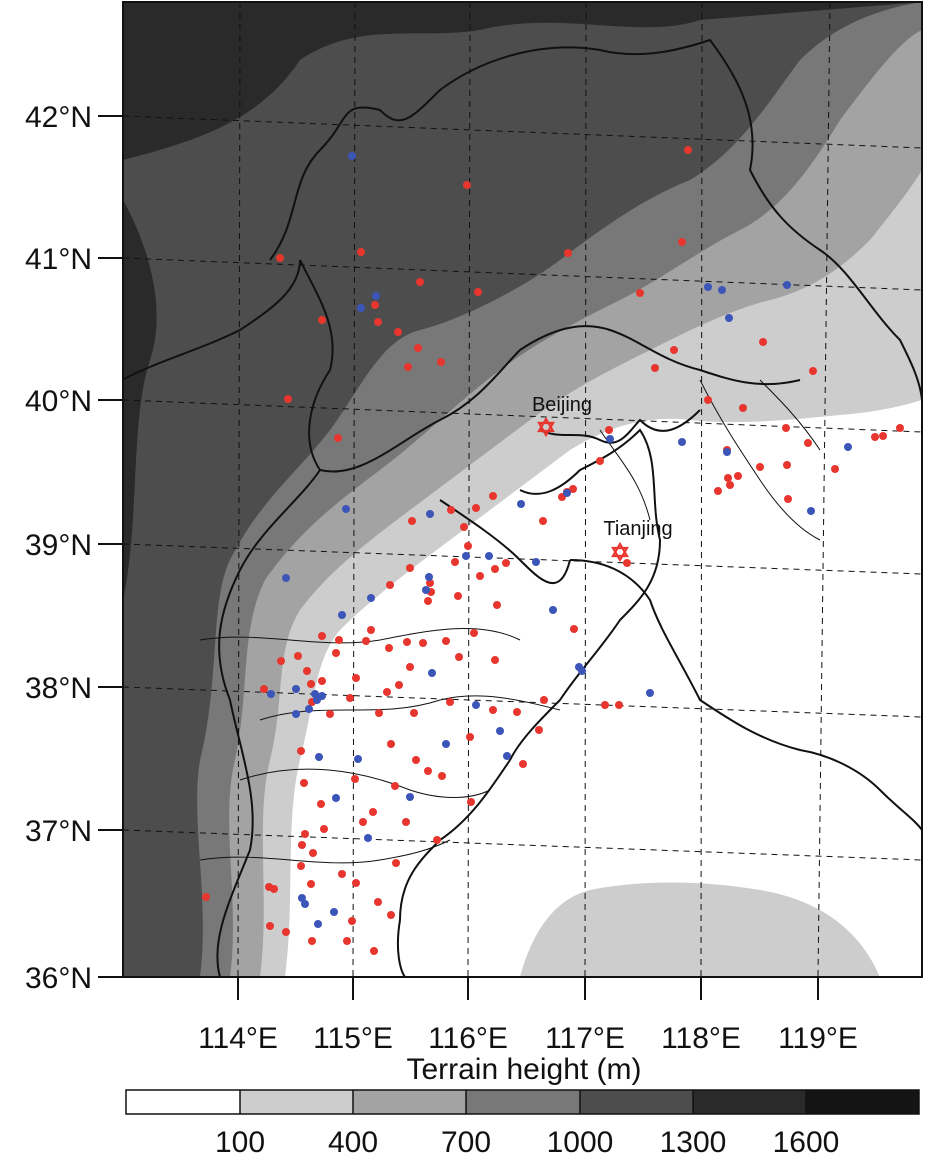 The height and width of the screenshot is (1169, 927). Describe the element at coordinates (58, 831) in the screenshot. I see `lat-label: 37°N` at that location.